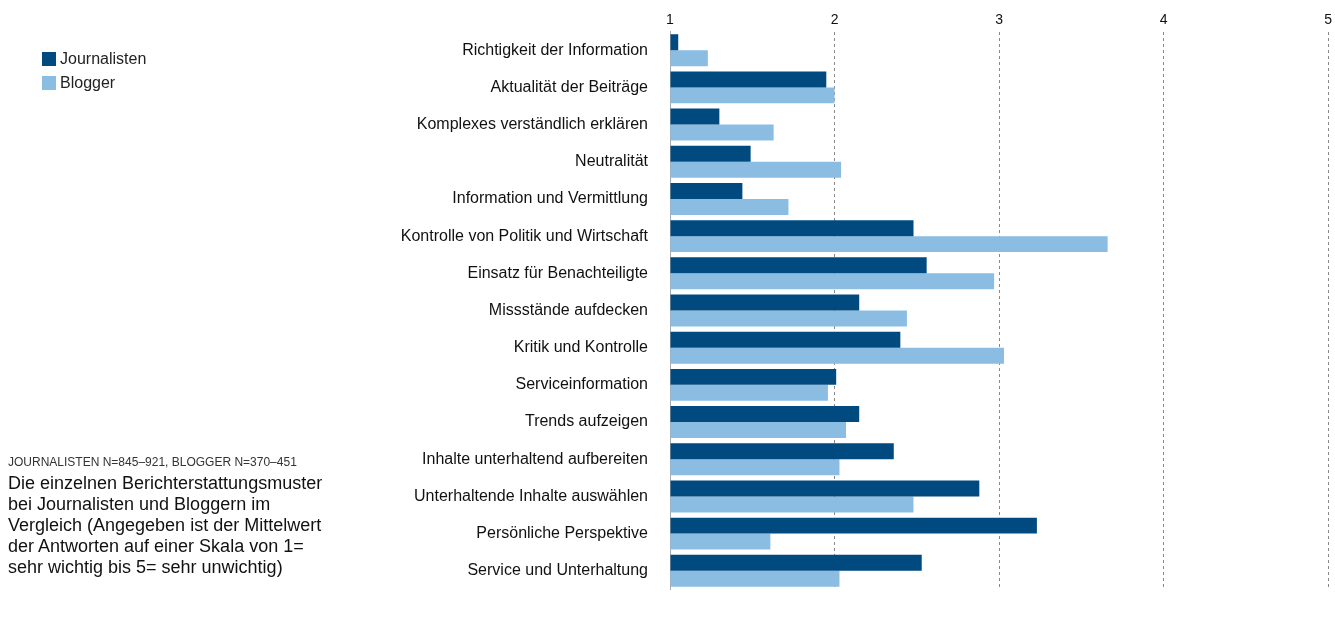 The image size is (1335, 621). Describe the element at coordinates (558, 272) in the screenshot. I see `y-tick-label: Einsatz für Benachteiligte` at that location.